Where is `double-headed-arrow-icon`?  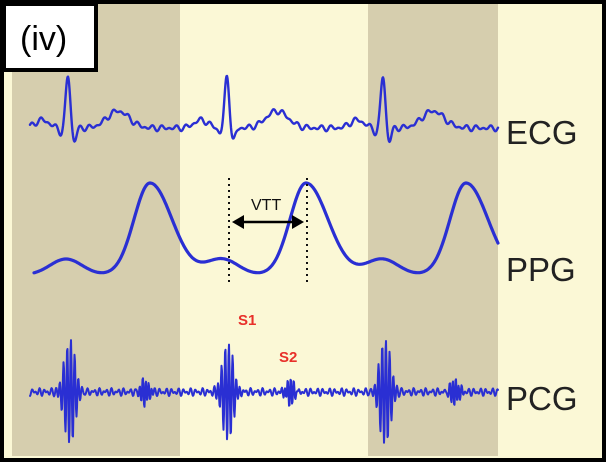 double-headed-arrow-icon is located at coordinates (268, 222).